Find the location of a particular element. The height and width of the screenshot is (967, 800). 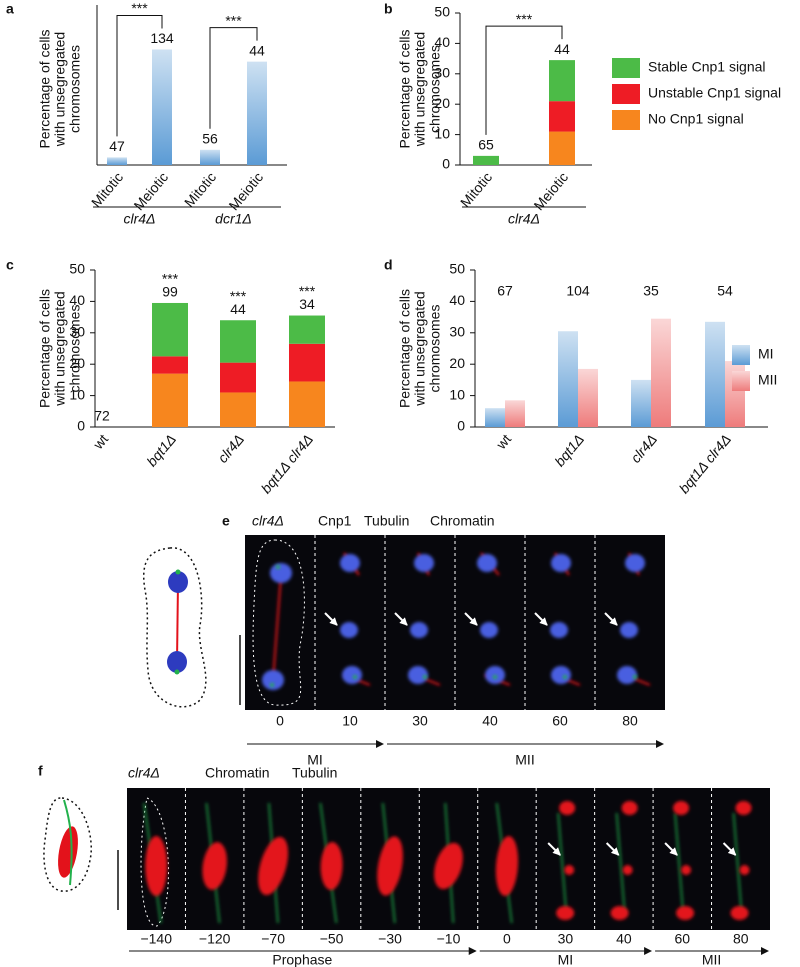

x-tick-label: wt is located at coordinates (100, 442).